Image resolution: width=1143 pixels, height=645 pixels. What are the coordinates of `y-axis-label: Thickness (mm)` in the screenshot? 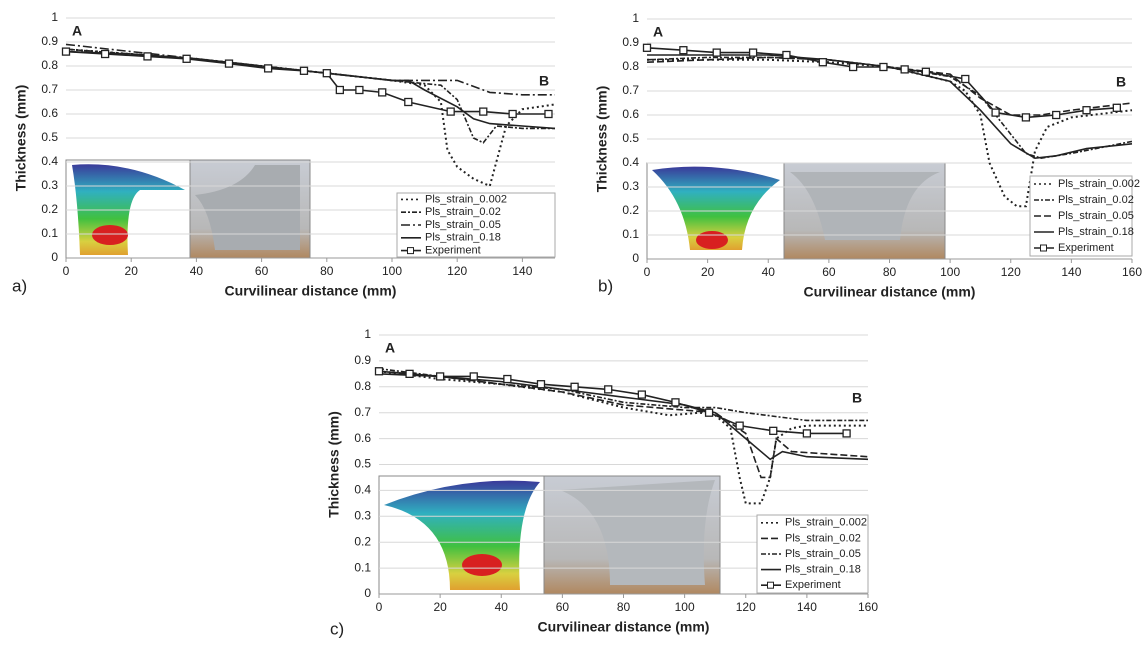 It's located at (602, 139).